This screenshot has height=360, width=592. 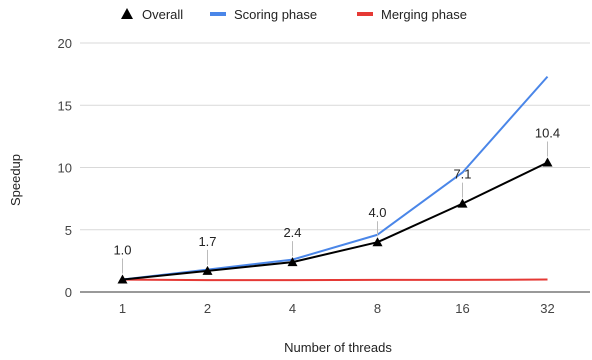 I want to click on legend: Overall Scoring phase Merging phase, so click(x=294, y=14).